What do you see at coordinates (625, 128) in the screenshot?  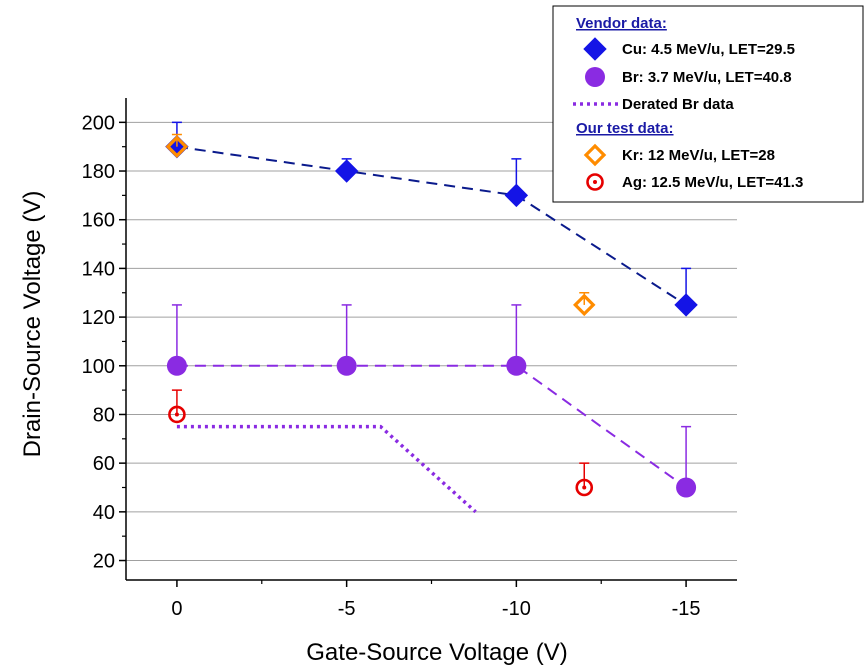 I see `legend-heading-test: Our test data:` at bounding box center [625, 128].